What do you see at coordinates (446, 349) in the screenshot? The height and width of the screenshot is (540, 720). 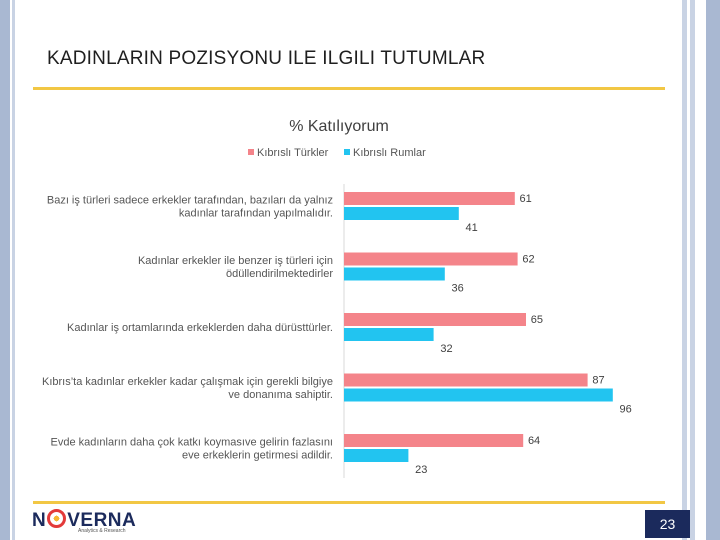 I see `data-label-2-3: 32` at bounding box center [446, 349].